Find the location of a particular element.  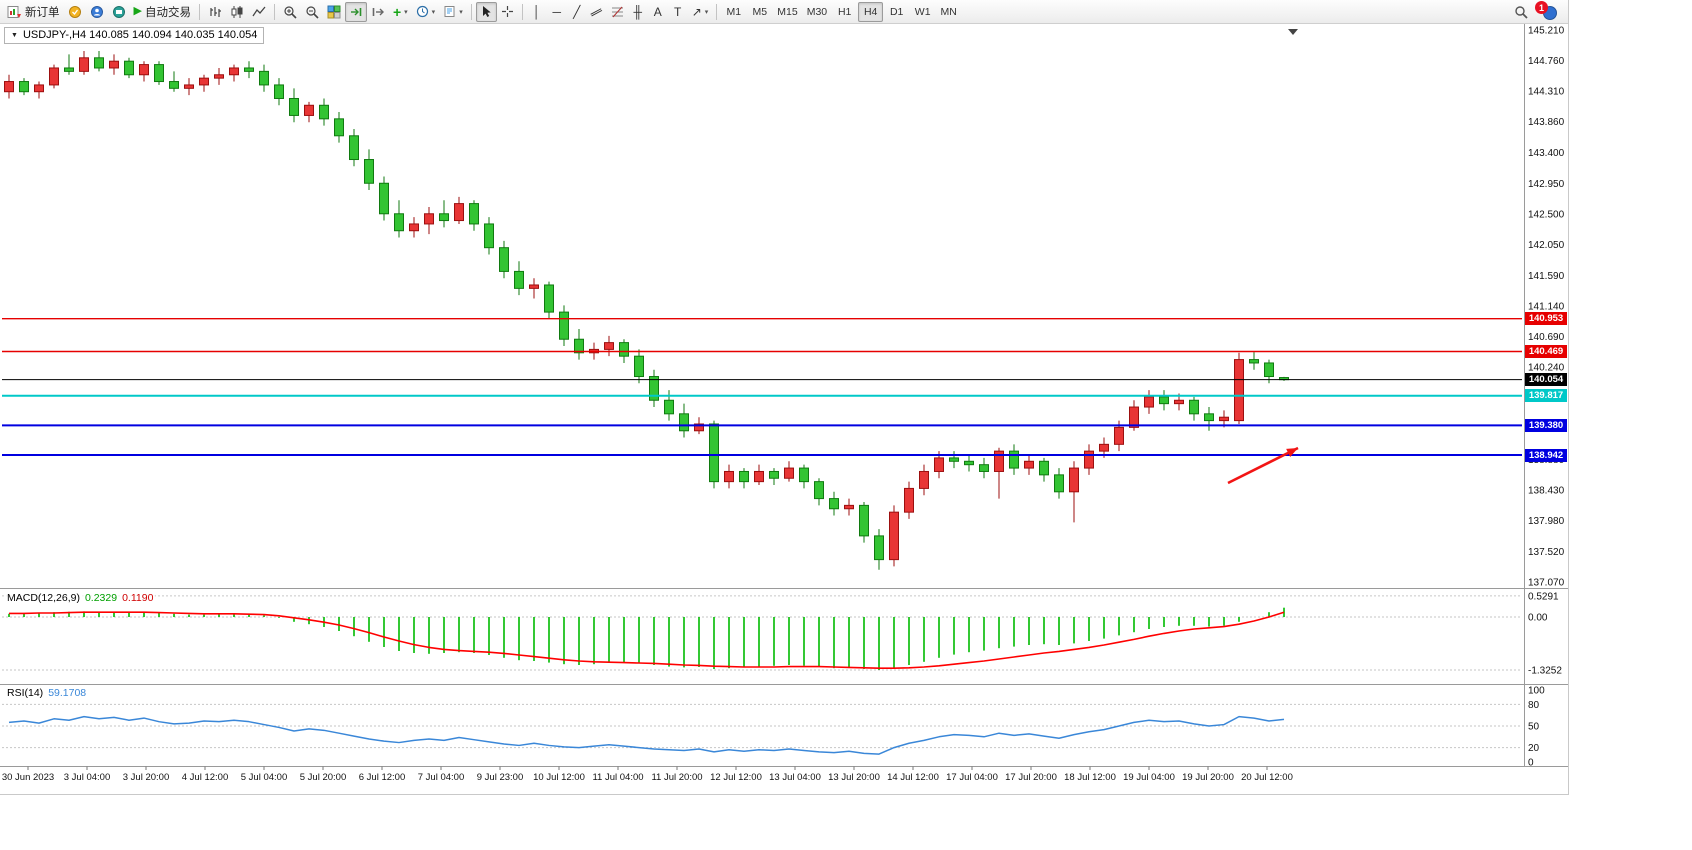

navigator-icon is located at coordinates (97, 12).